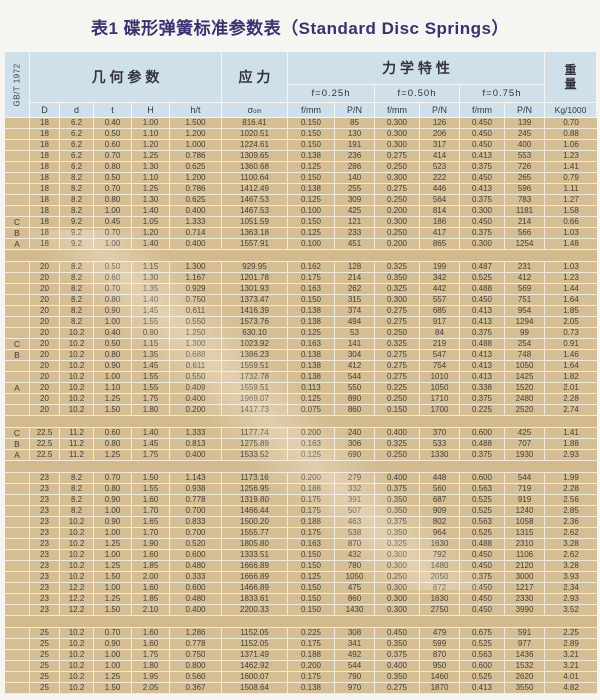  What do you see at coordinates (255, 444) in the screenshot?
I see `cell-sigma: 1275.89` at bounding box center [255, 444].